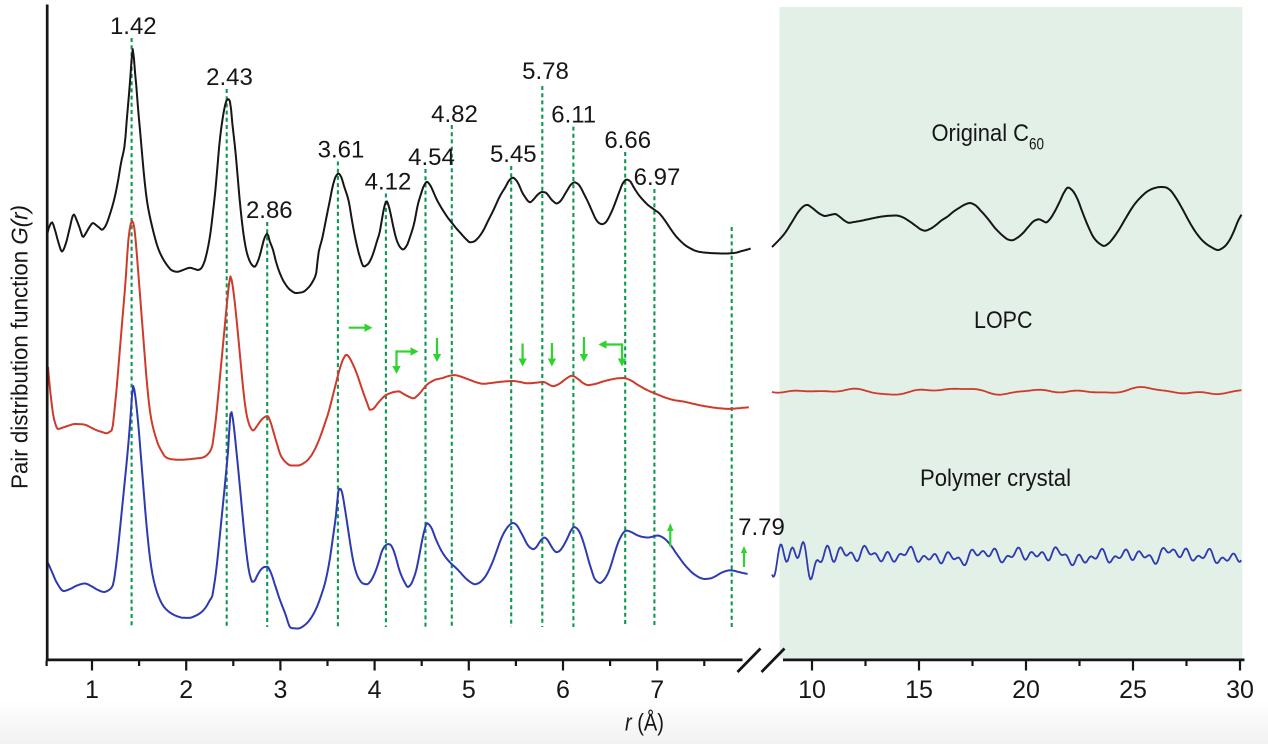 This screenshot has height=749, width=1268. What do you see at coordinates (186, 690) in the screenshot?
I see `svg-text: 2` at bounding box center [186, 690].